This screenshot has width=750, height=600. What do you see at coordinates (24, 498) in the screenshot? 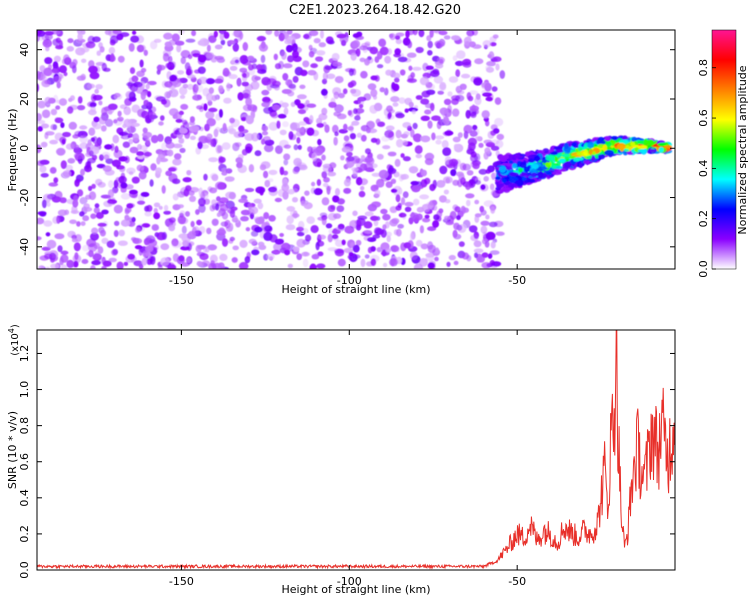
I see `snr-y-tick-label: 0.4` at bounding box center [24, 498].